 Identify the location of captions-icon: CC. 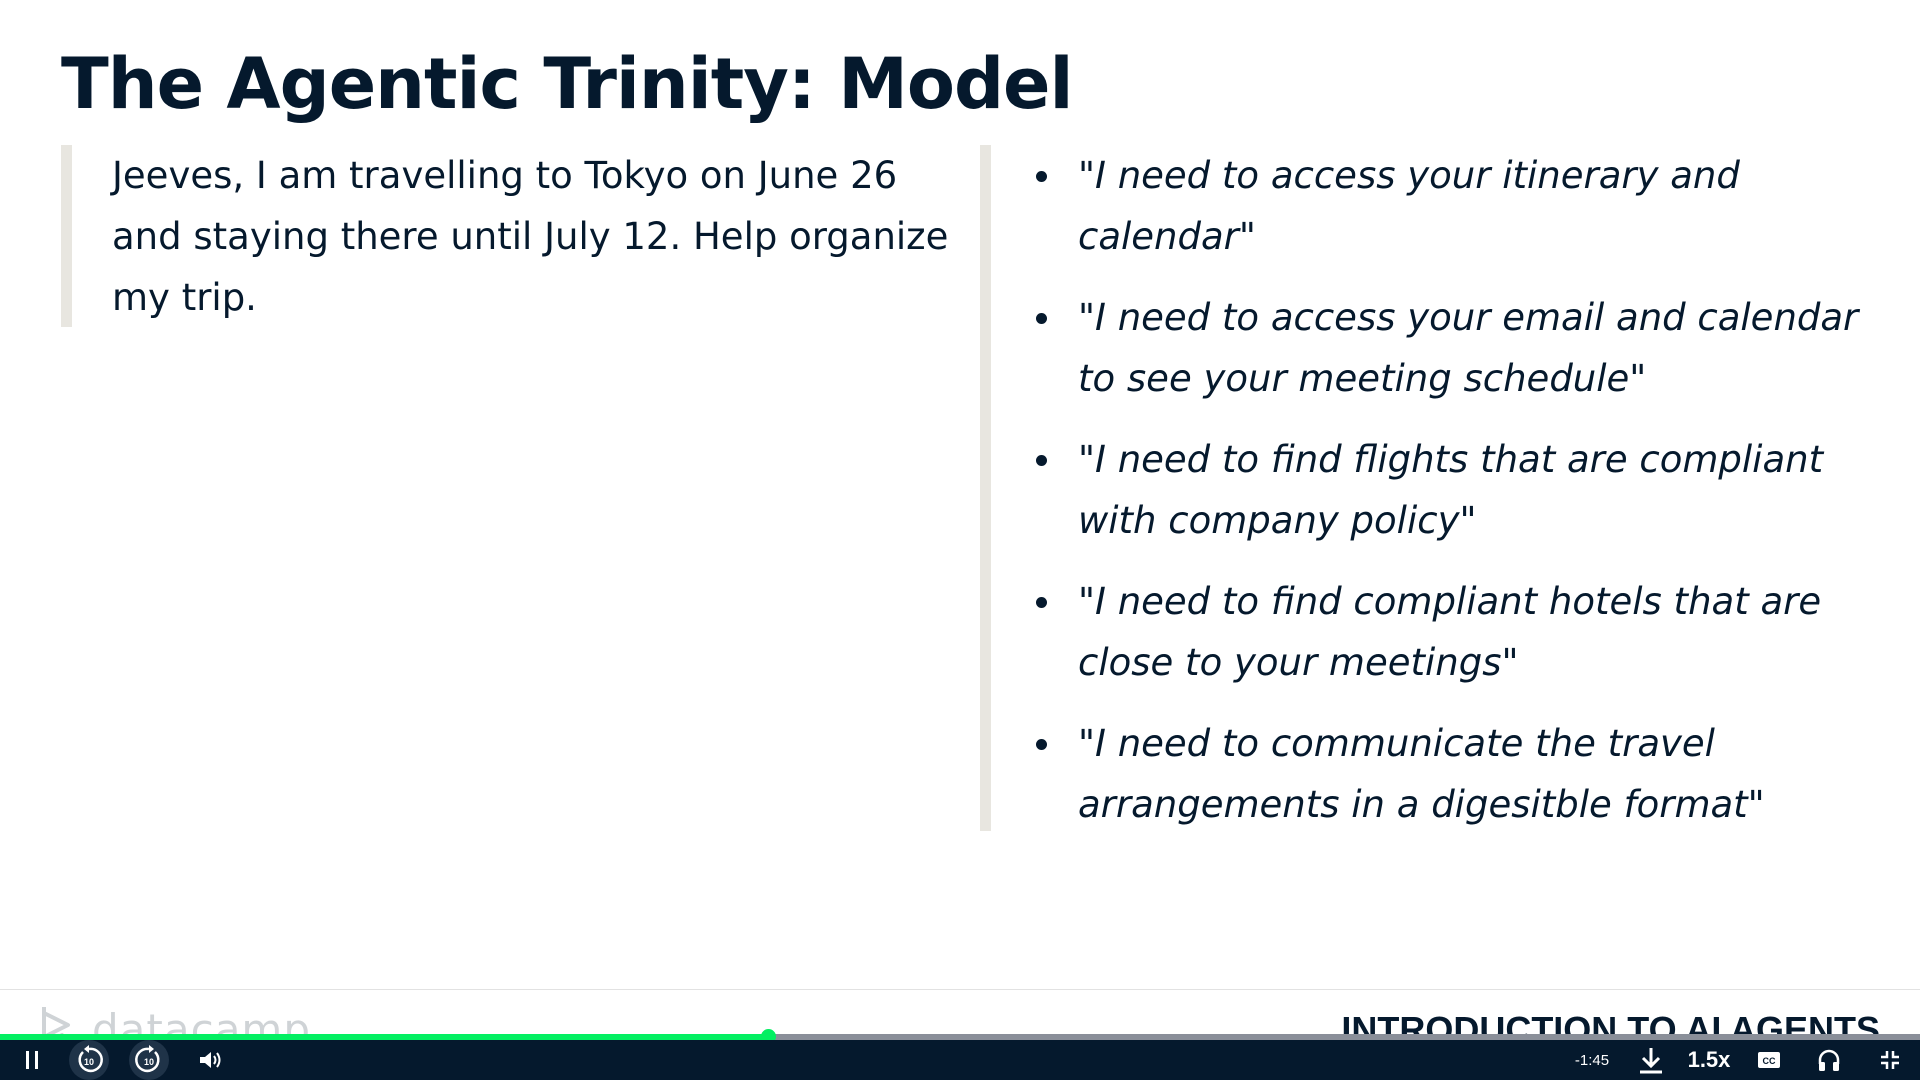
(1769, 1060).